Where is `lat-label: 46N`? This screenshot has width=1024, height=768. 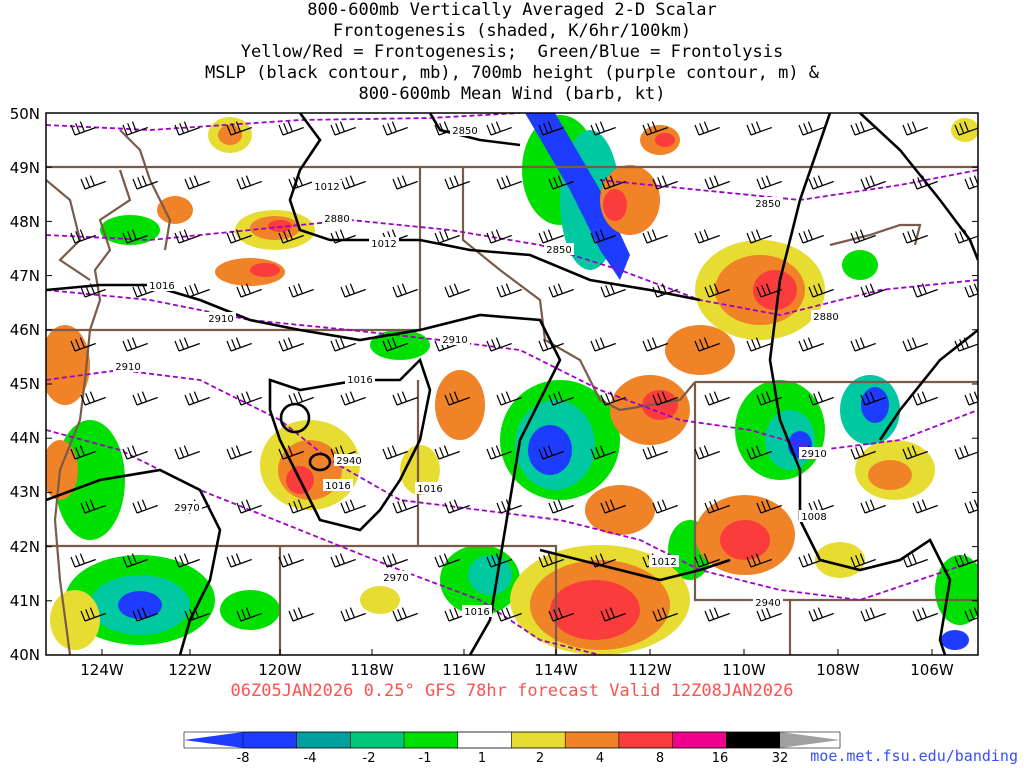
lat-label: 46N is located at coordinates (25, 330).